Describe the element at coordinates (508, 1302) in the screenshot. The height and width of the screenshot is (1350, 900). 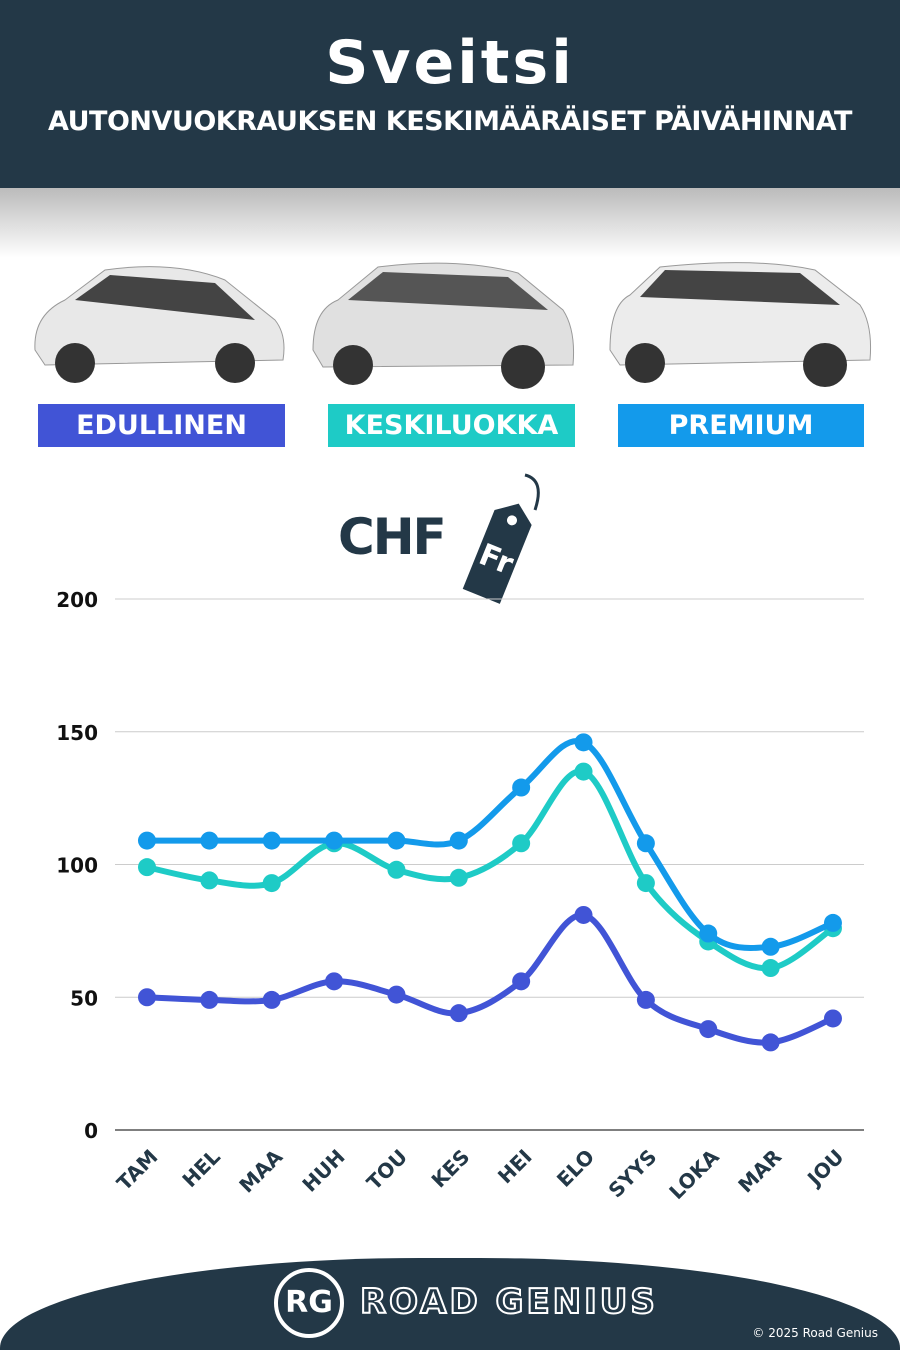
I see `brand-name: ROAD GENIUS` at that location.